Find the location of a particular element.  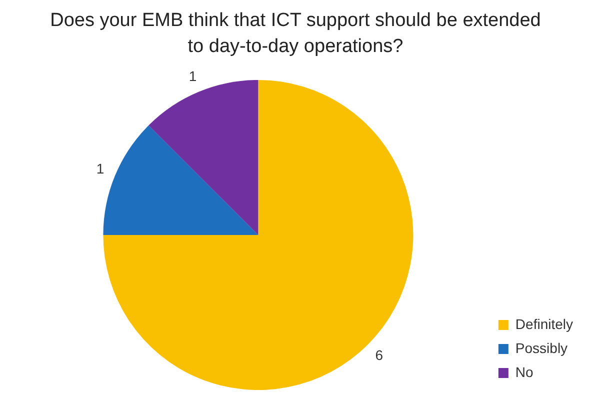

legend-label: Possibly is located at coordinates (541, 348).